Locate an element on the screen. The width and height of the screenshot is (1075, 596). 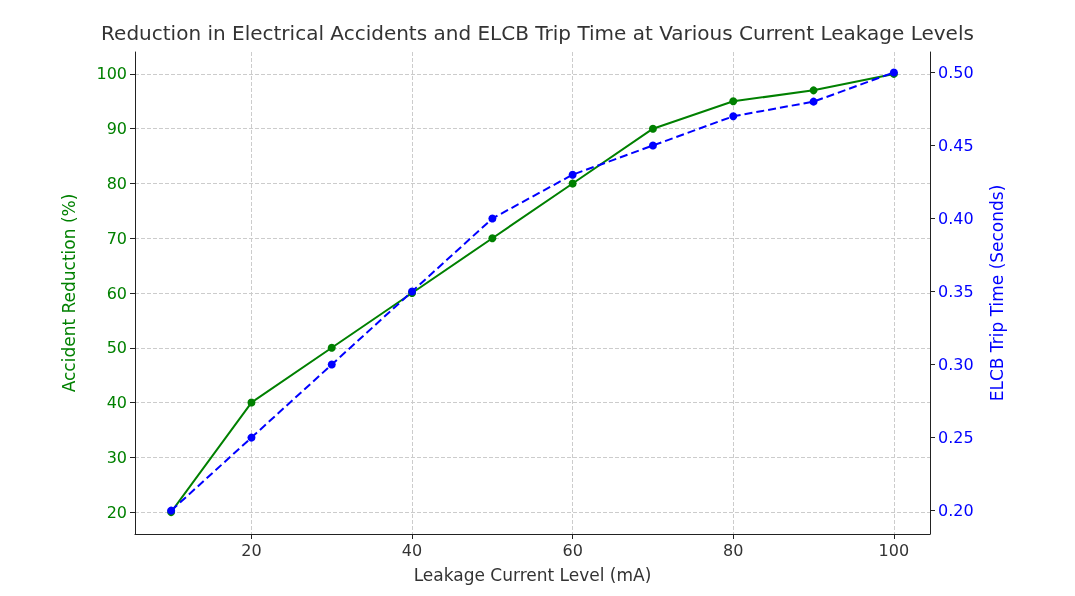
chart-title: Reduction in Electrical Accidents and ELCB Trip Time at Various Current Leakage Levels is located at coordinates (537, 33).